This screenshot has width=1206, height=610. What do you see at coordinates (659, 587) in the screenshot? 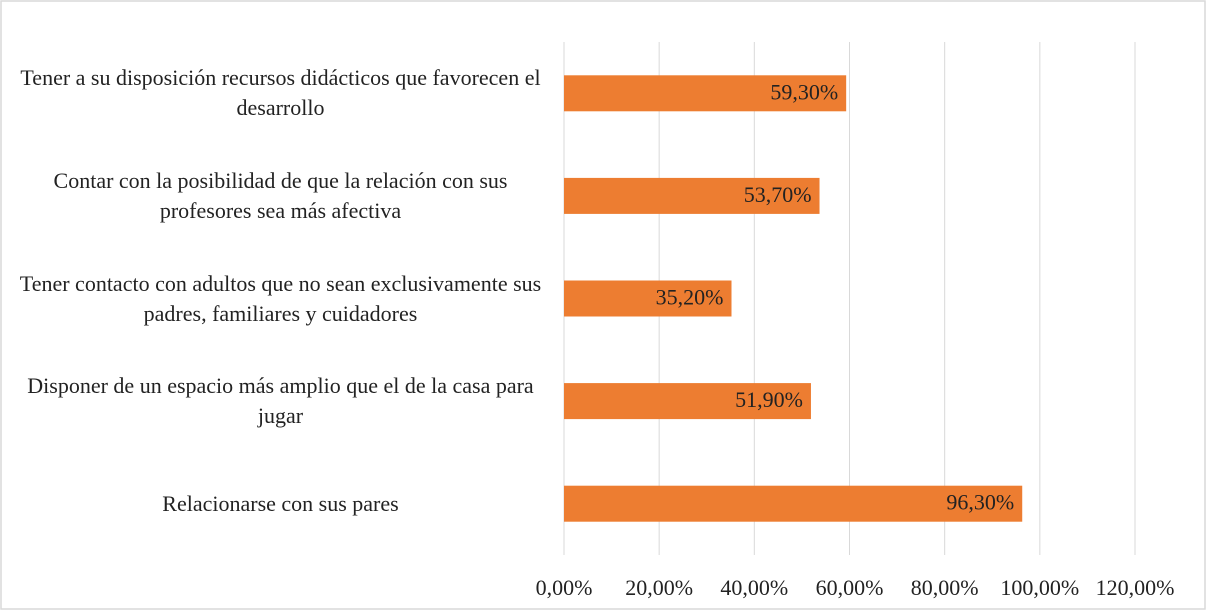
I see `x-tick-label: 20,00%` at bounding box center [659, 587].